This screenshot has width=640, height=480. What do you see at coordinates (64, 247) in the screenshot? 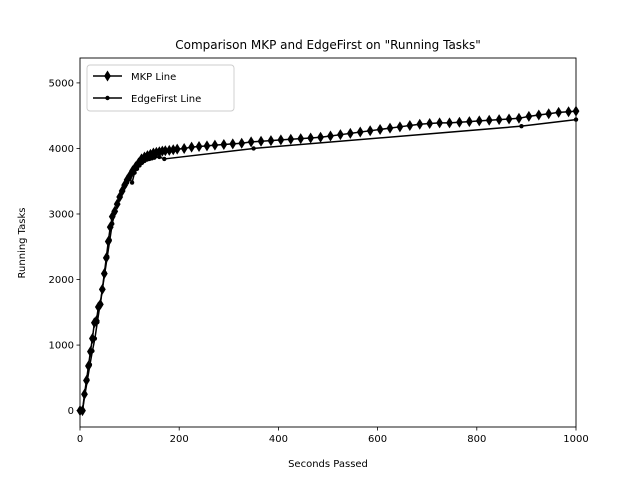
I see `y-axis: 0 1000 2000 3000 4000 5000` at bounding box center [64, 247].